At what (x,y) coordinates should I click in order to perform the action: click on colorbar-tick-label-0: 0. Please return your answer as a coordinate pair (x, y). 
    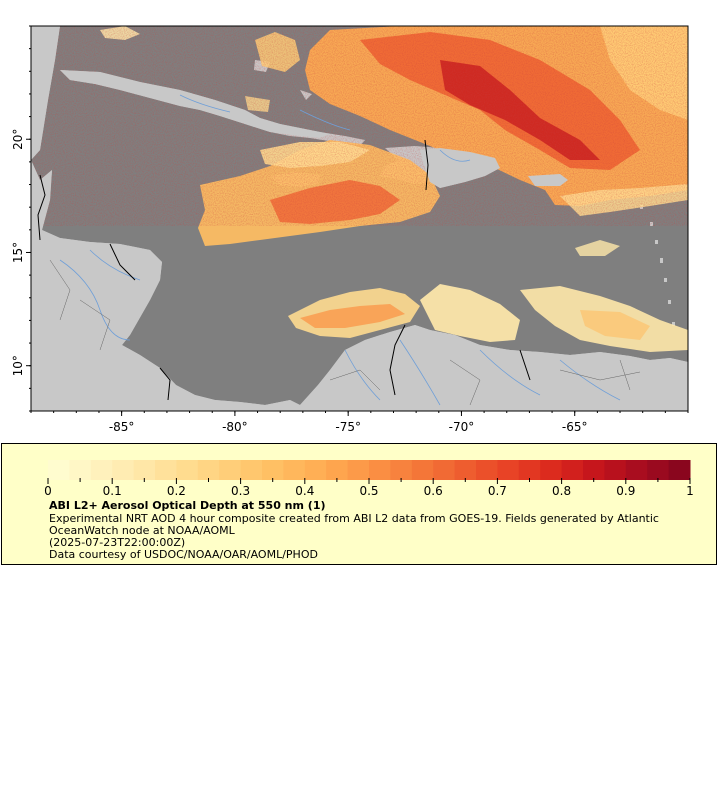
    Looking at the image, I should click on (48, 491).